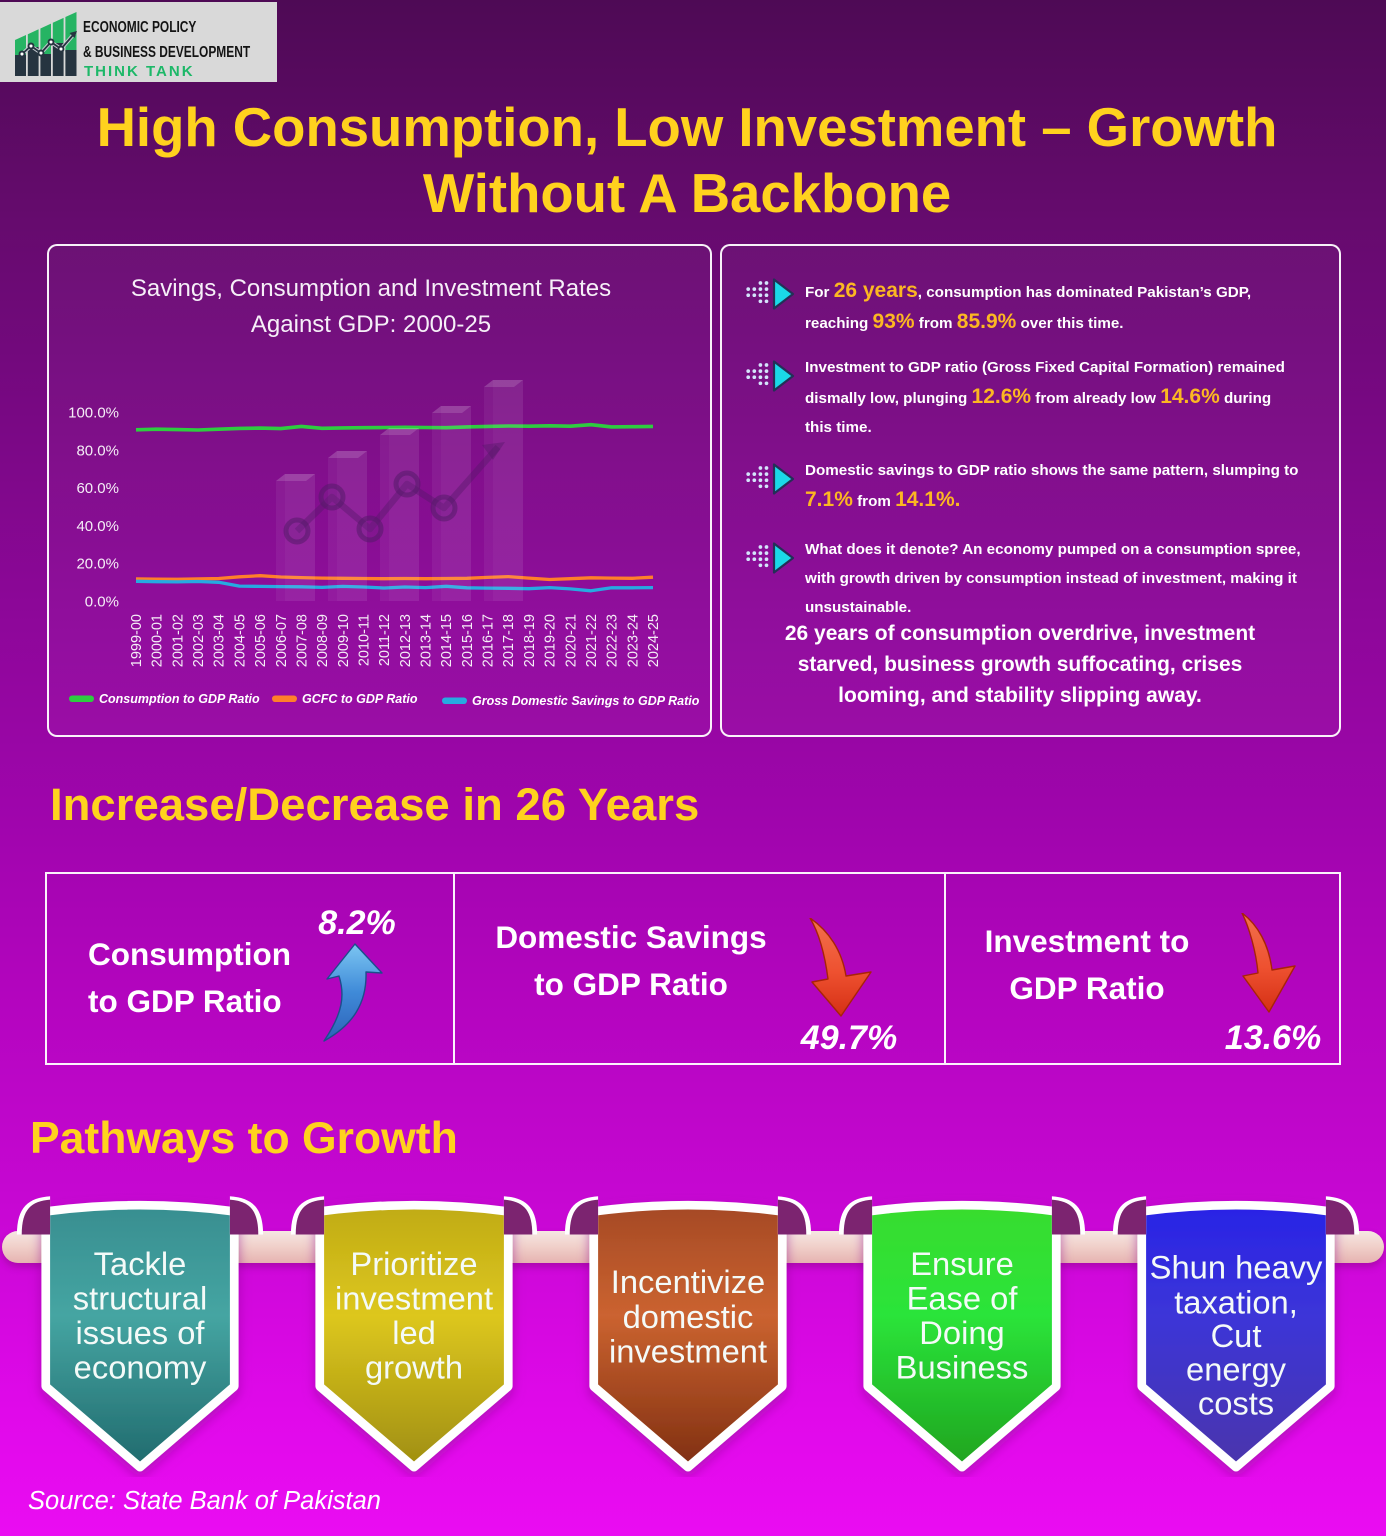 This screenshot has width=1386, height=1536. Describe the element at coordinates (137, 640) in the screenshot. I see `svg-text: 1999-00` at that location.